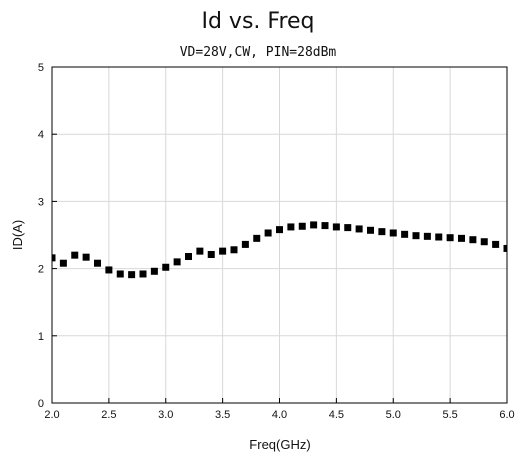  I want to click on chart-title: Id vs. Freq, so click(257, 21).